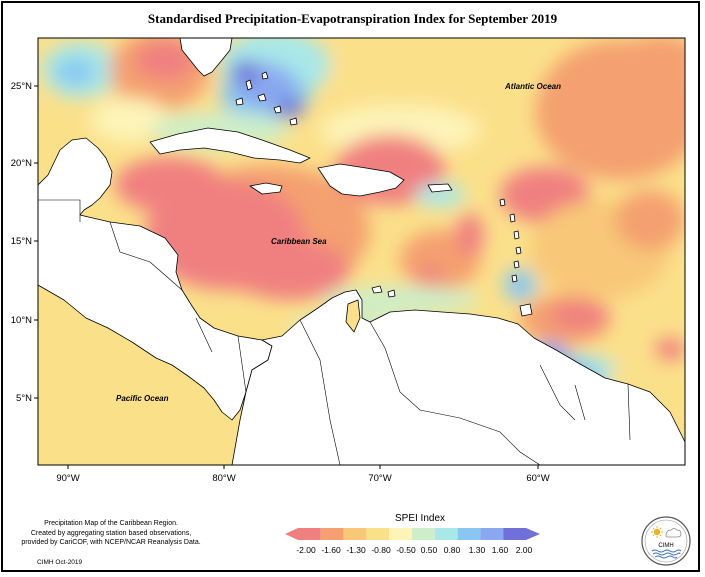 The image size is (705, 577). What do you see at coordinates (532, 86) in the screenshot?
I see `atlantic-ocean-label: Atlantic Ocean` at bounding box center [532, 86].